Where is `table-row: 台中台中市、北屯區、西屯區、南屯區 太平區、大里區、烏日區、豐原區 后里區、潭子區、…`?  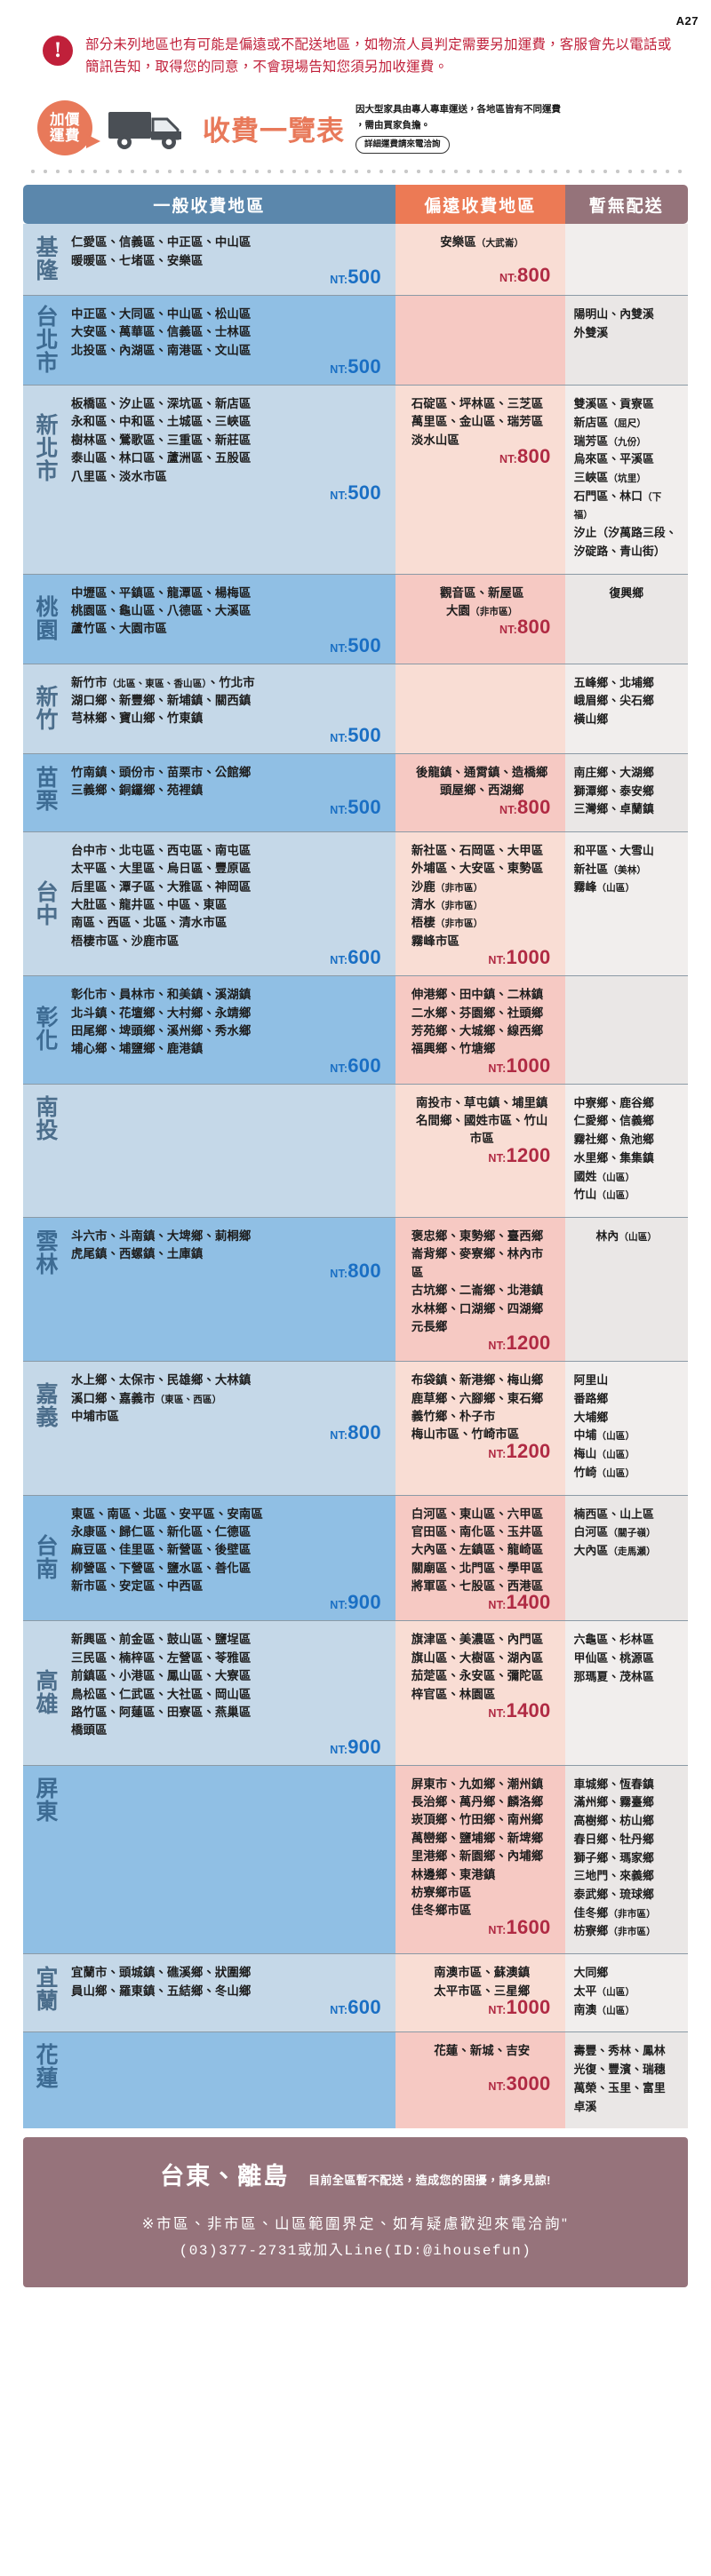
table-row: 台中台中市、北屯區、西屯區、南屯區 太平區、大里區、烏日區、豐原區 后里區、潭子區、… is located at coordinates (355, 904).